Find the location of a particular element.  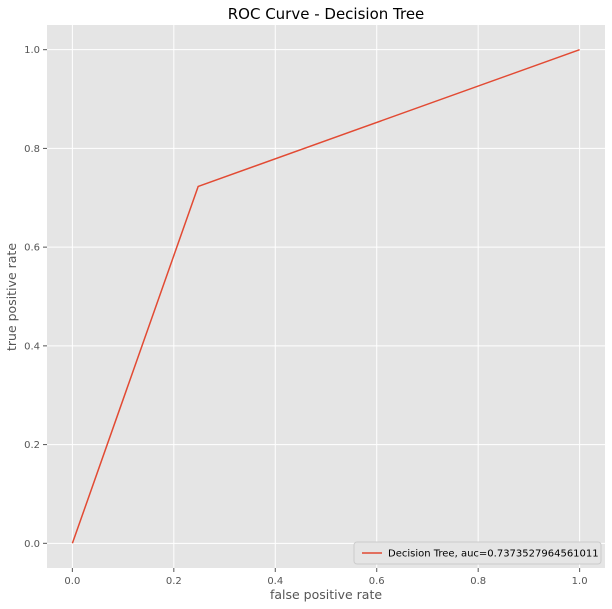

y-tick-label: 0.6 is located at coordinates (32, 248).